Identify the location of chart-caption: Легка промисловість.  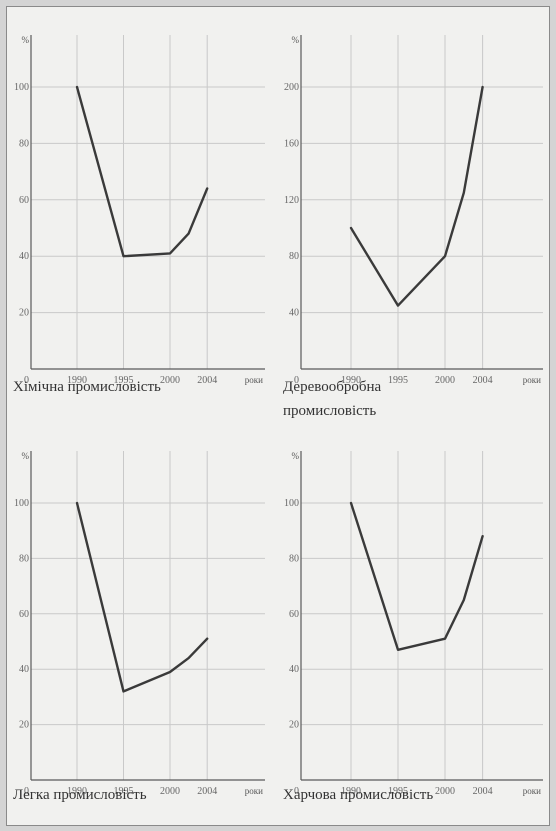
(80, 795).